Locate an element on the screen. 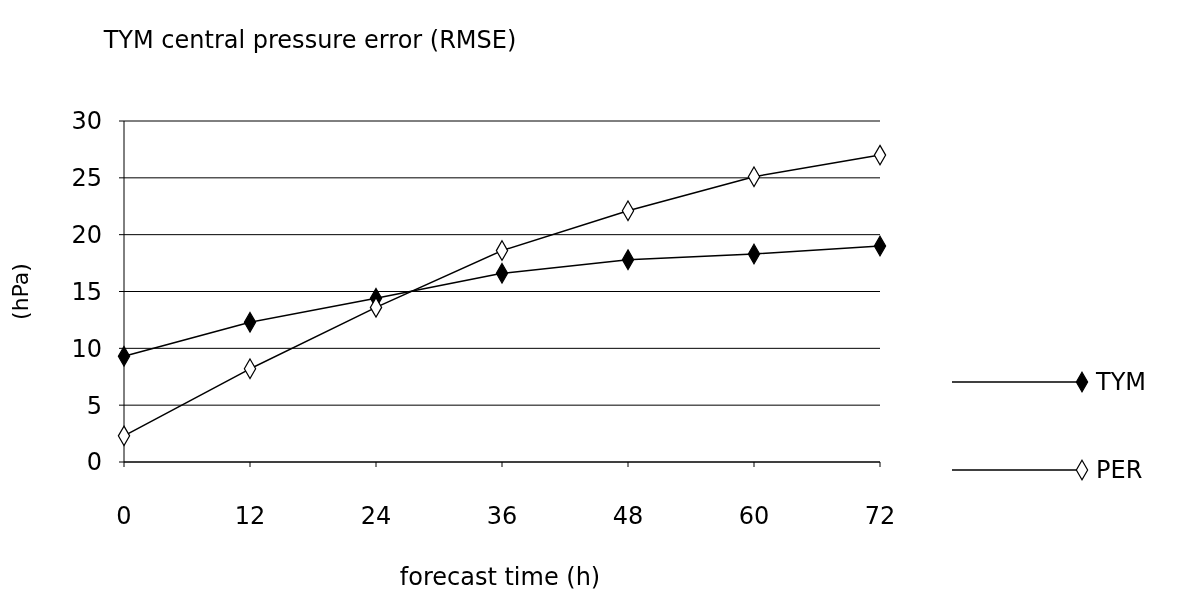  y-tick-label: 5 is located at coordinates (94, 405).